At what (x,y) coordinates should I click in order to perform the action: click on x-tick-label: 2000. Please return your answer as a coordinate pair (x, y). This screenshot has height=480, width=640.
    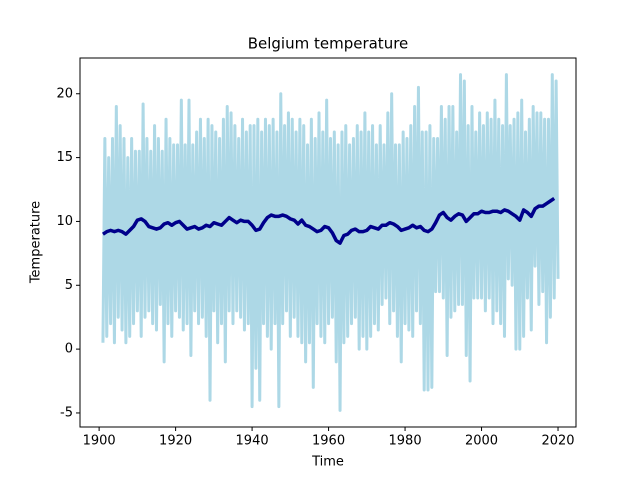
    Looking at the image, I should click on (481, 441).